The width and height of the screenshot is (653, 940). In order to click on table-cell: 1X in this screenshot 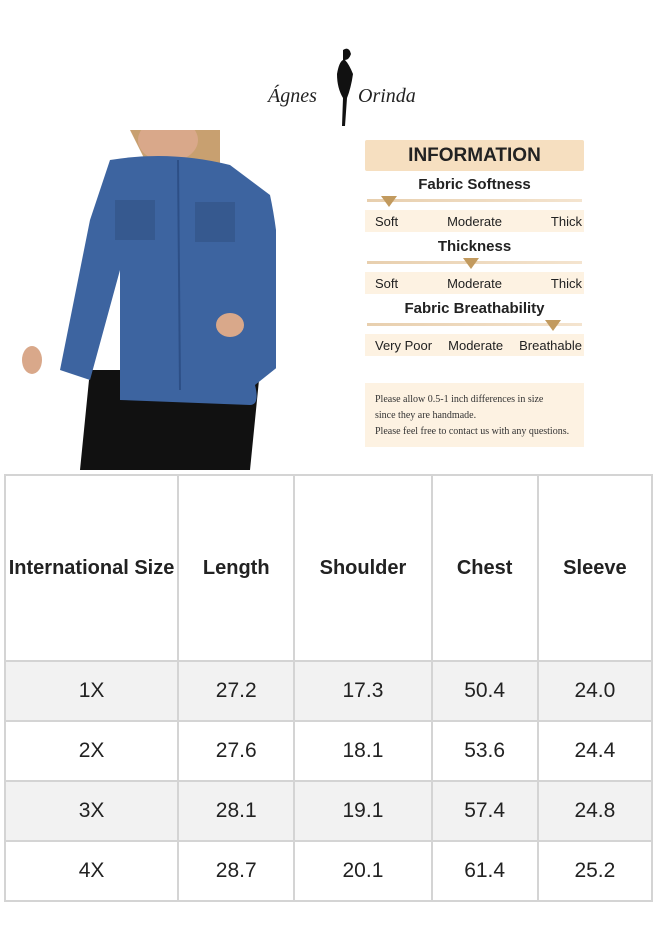, I will do `click(91, 691)`.